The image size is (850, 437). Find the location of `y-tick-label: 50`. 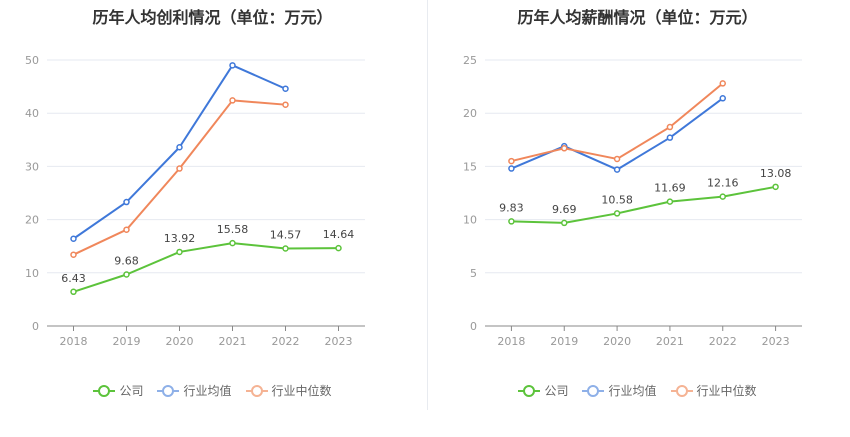

y-tick-label: 50 is located at coordinates (32, 60).